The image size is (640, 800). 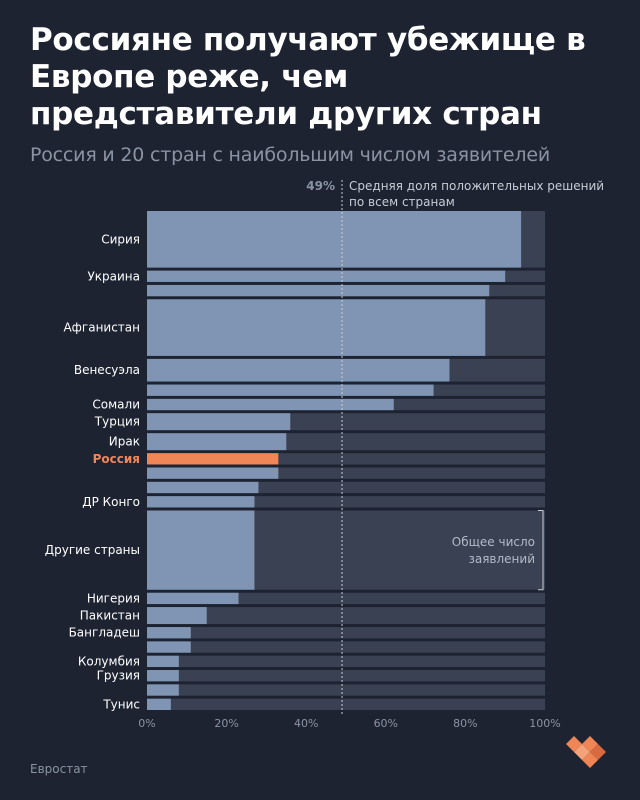 What do you see at coordinates (320, 186) in the screenshot?
I see `reference-value-label: 49%` at bounding box center [320, 186].